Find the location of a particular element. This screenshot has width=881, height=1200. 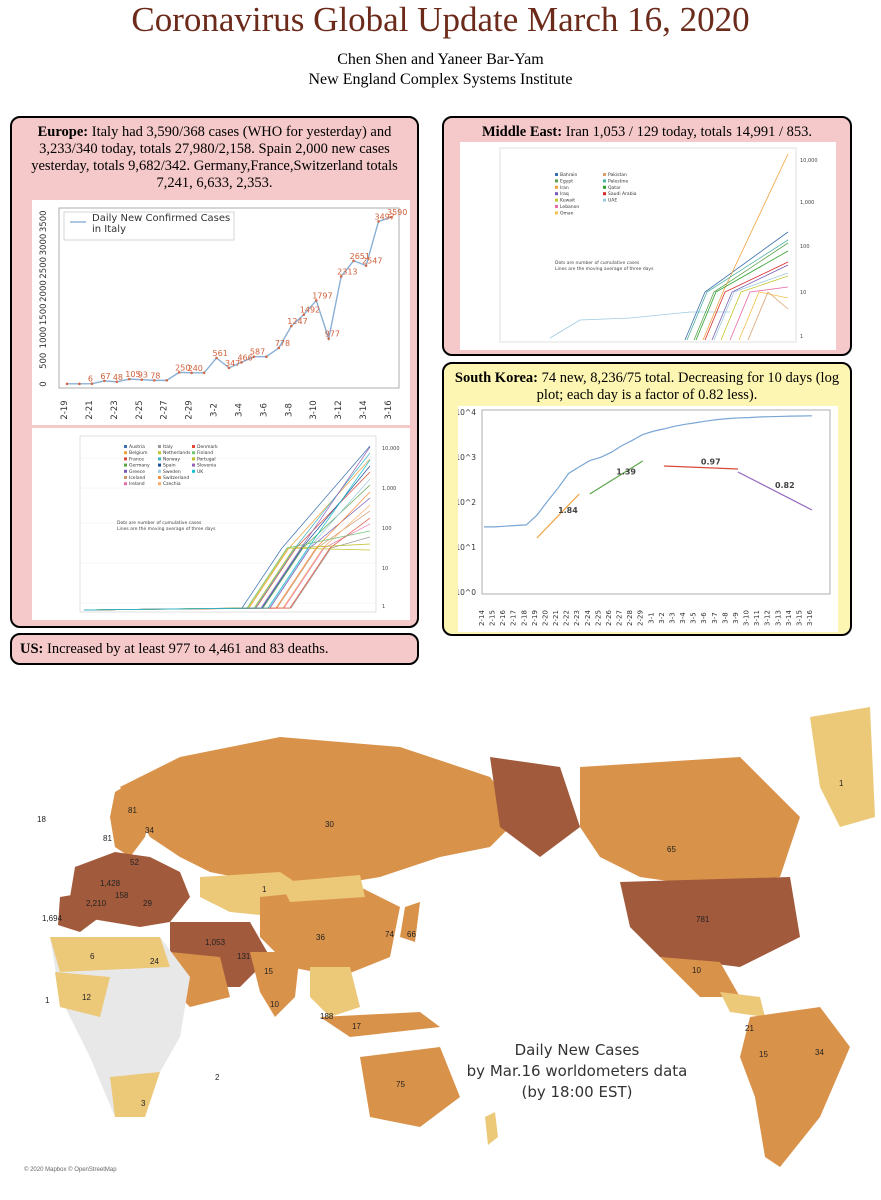

map-indonesia is located at coordinates (380, 1024).